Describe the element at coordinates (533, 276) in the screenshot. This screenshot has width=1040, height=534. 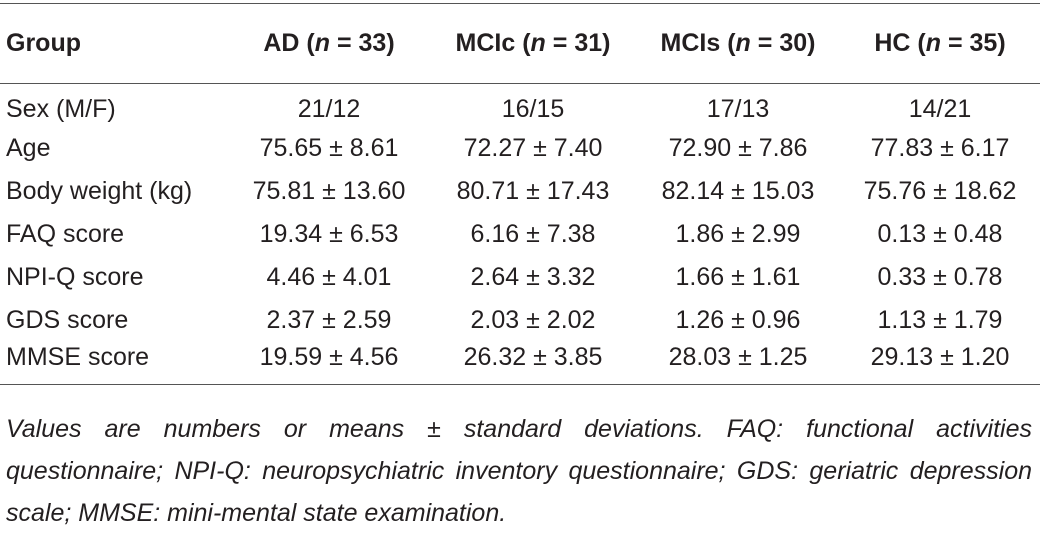
I see `table-cell: 2.64 ± 3.32` at that location.